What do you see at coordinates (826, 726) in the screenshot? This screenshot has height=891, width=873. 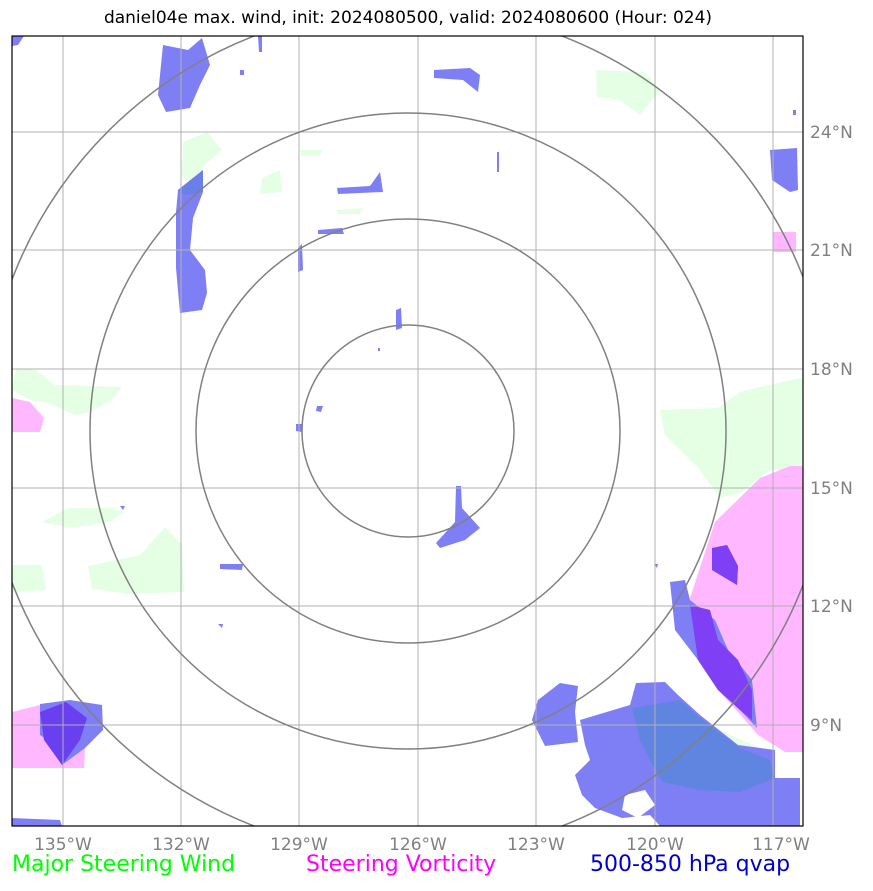 I see `lat-tick-label: 9°N` at bounding box center [826, 726].